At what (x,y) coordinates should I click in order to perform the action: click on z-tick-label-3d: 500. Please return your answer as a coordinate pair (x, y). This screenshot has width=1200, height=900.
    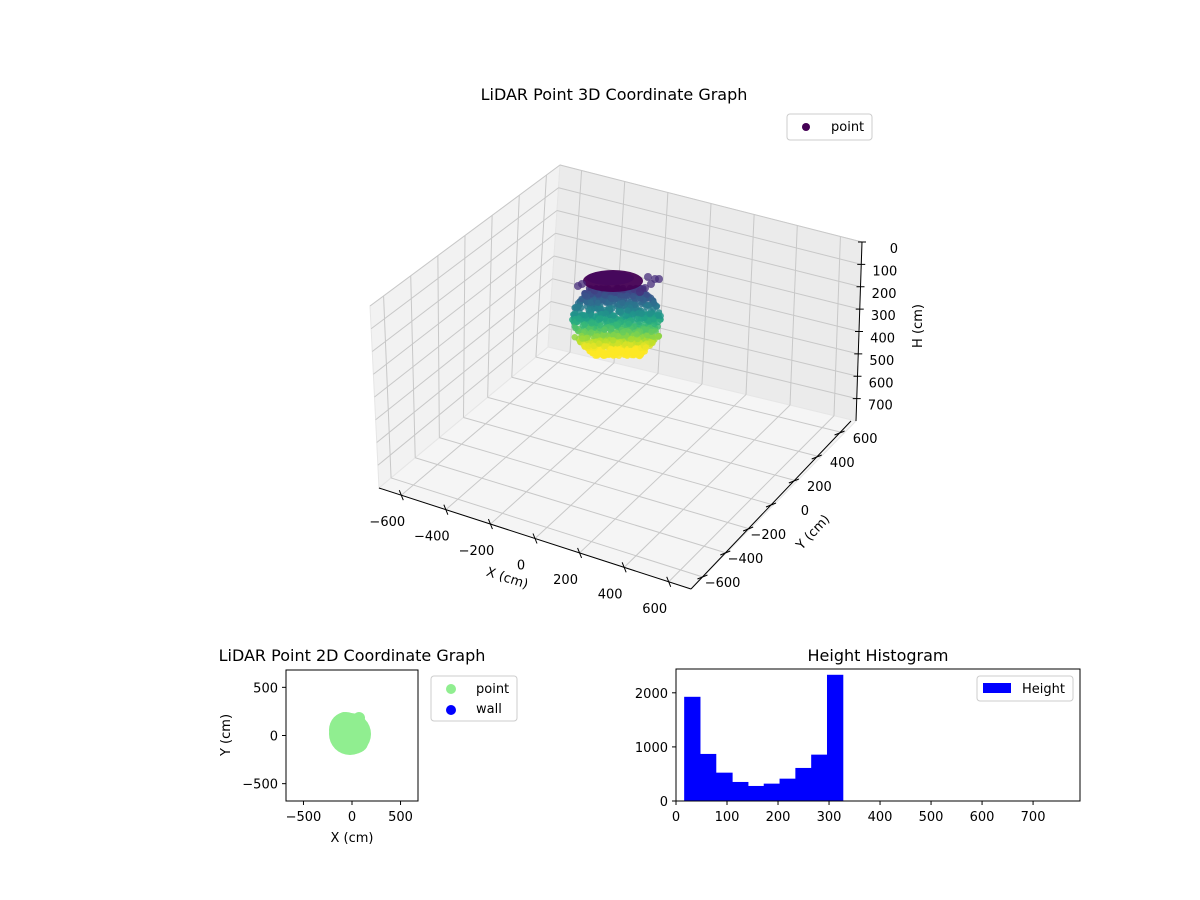
    Looking at the image, I should click on (881, 361).